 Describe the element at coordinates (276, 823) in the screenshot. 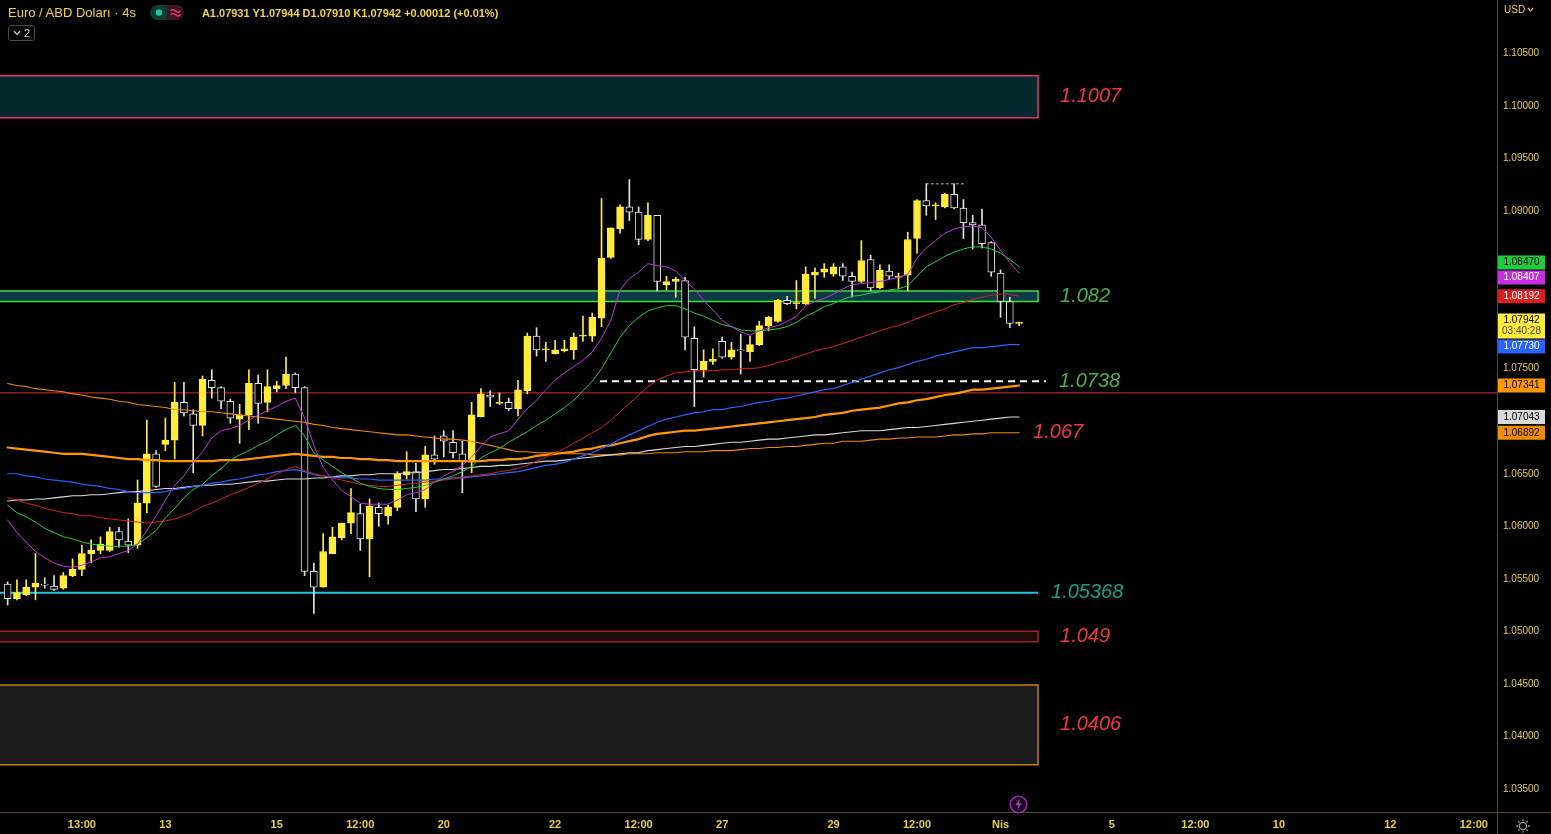

I see `x-tick-label: 15` at that location.